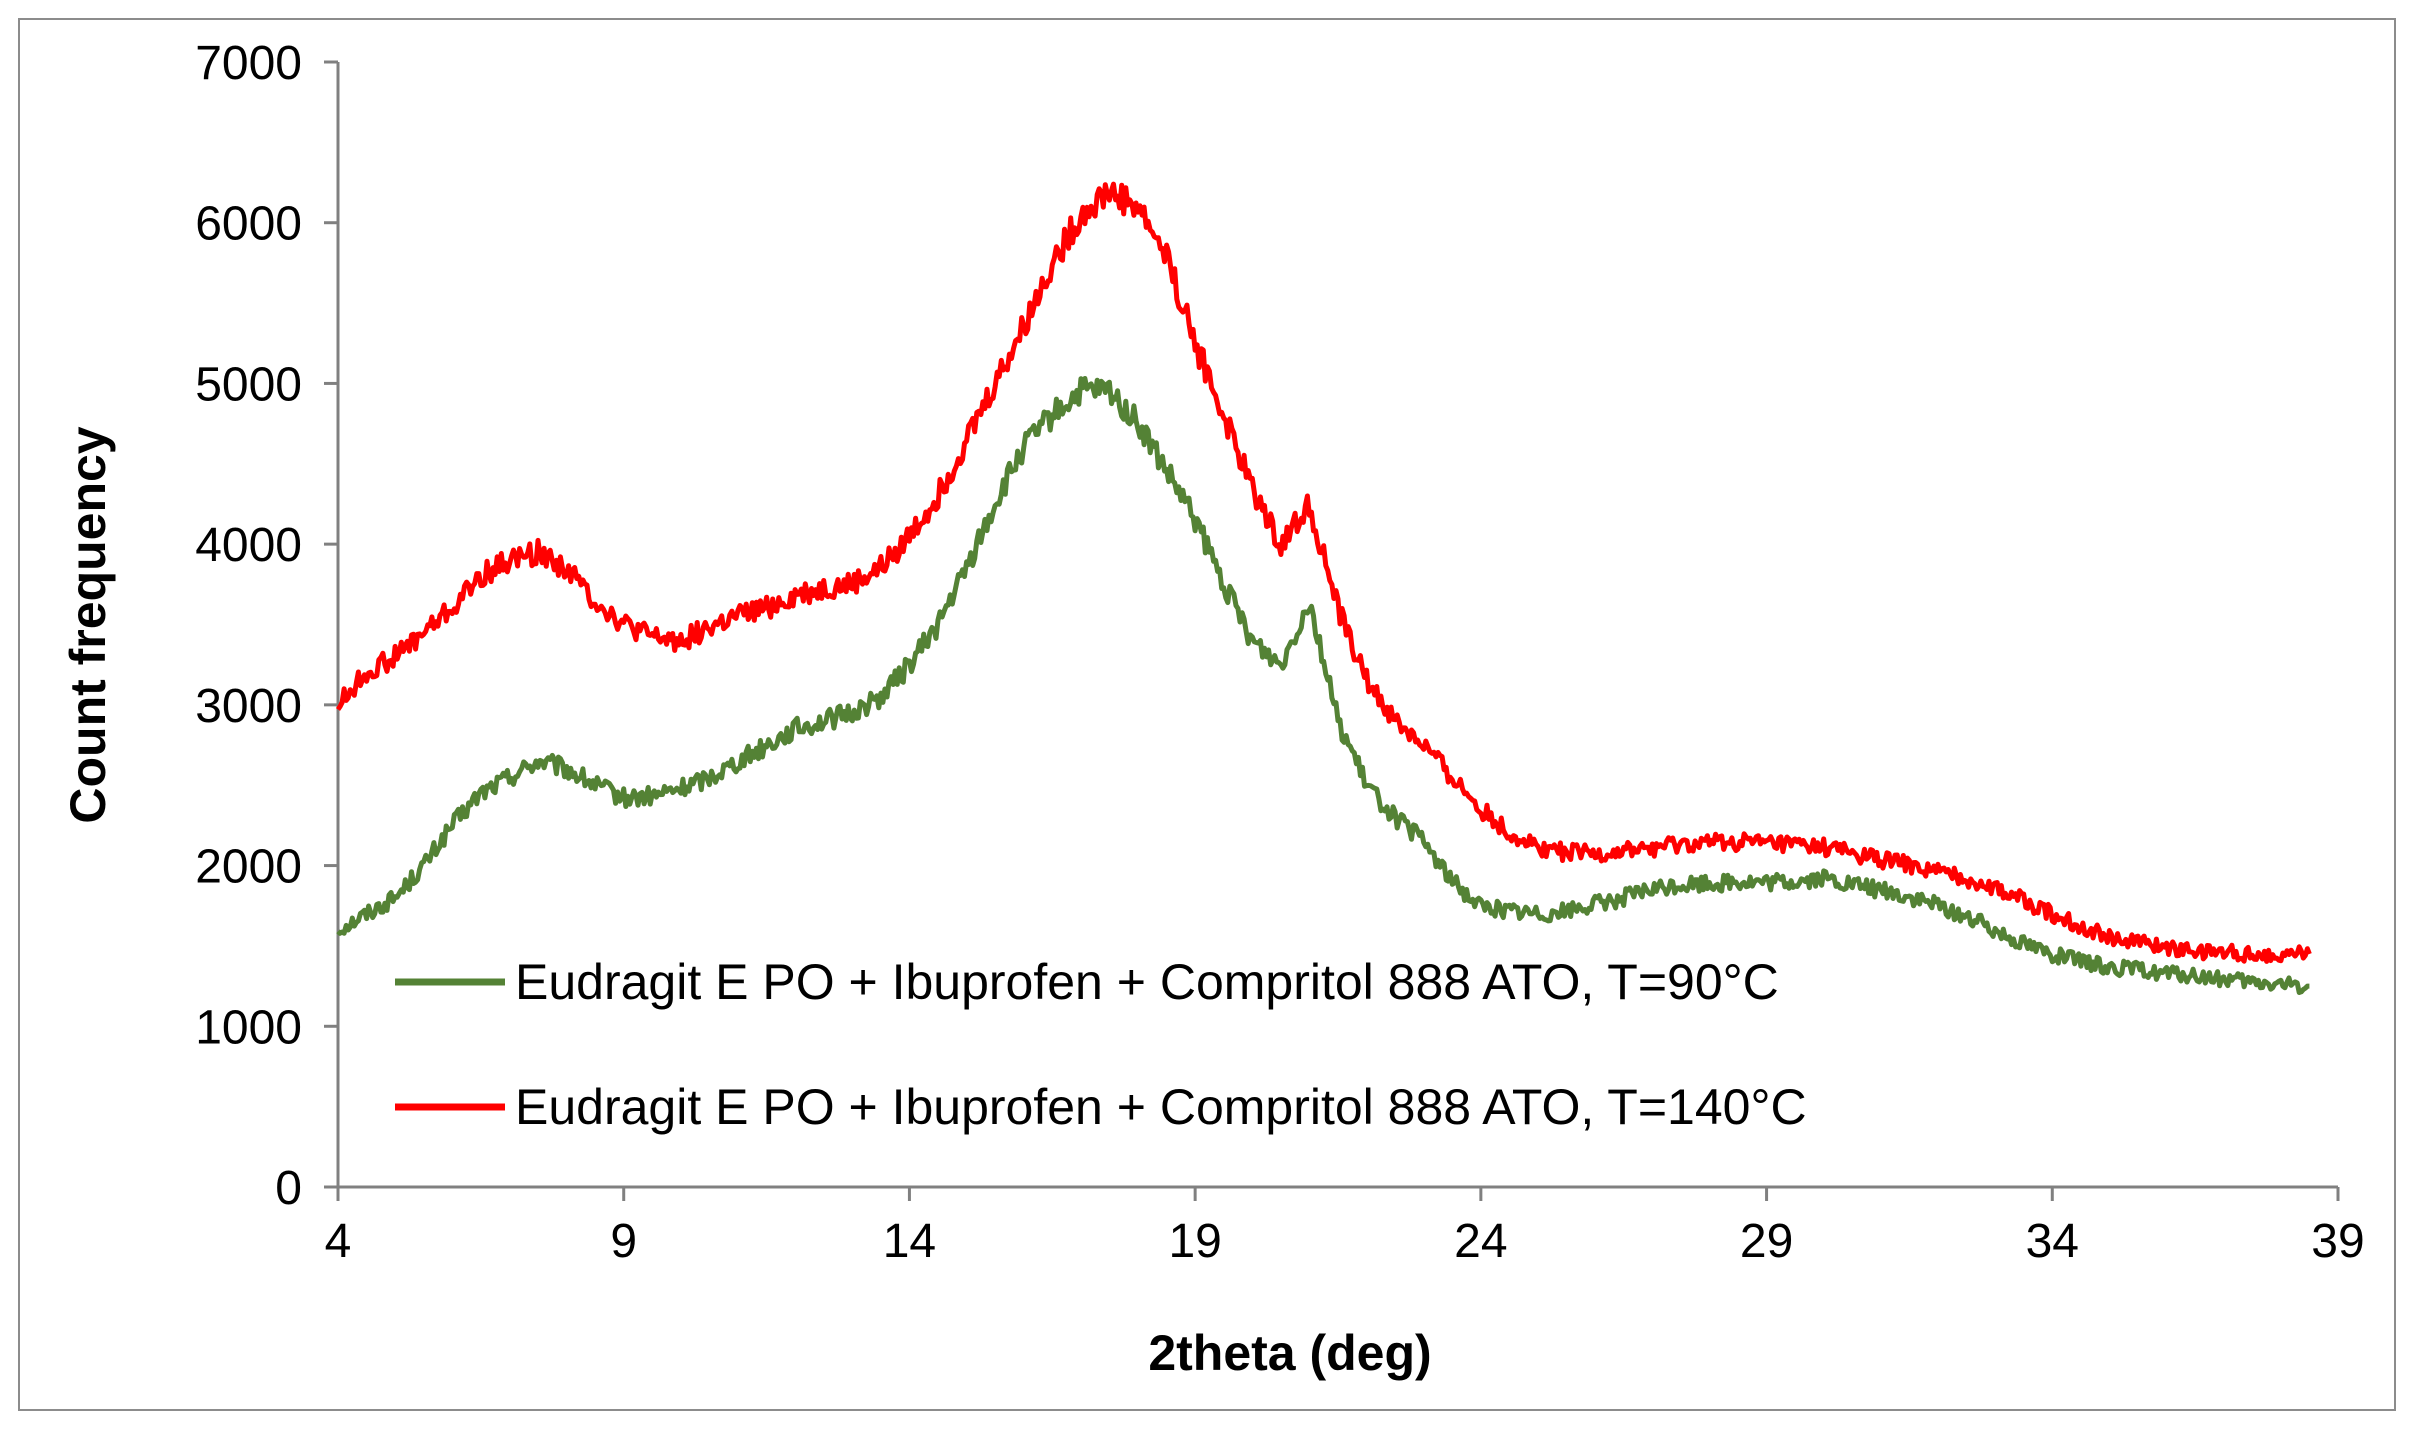  I want to click on y-tick-label: 6000, so click(248, 224).